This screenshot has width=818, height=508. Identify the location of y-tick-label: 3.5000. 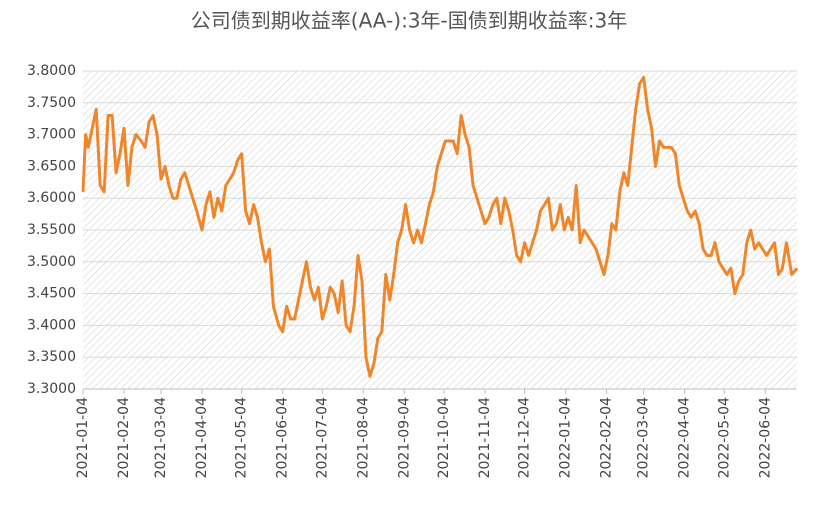
(51, 262).